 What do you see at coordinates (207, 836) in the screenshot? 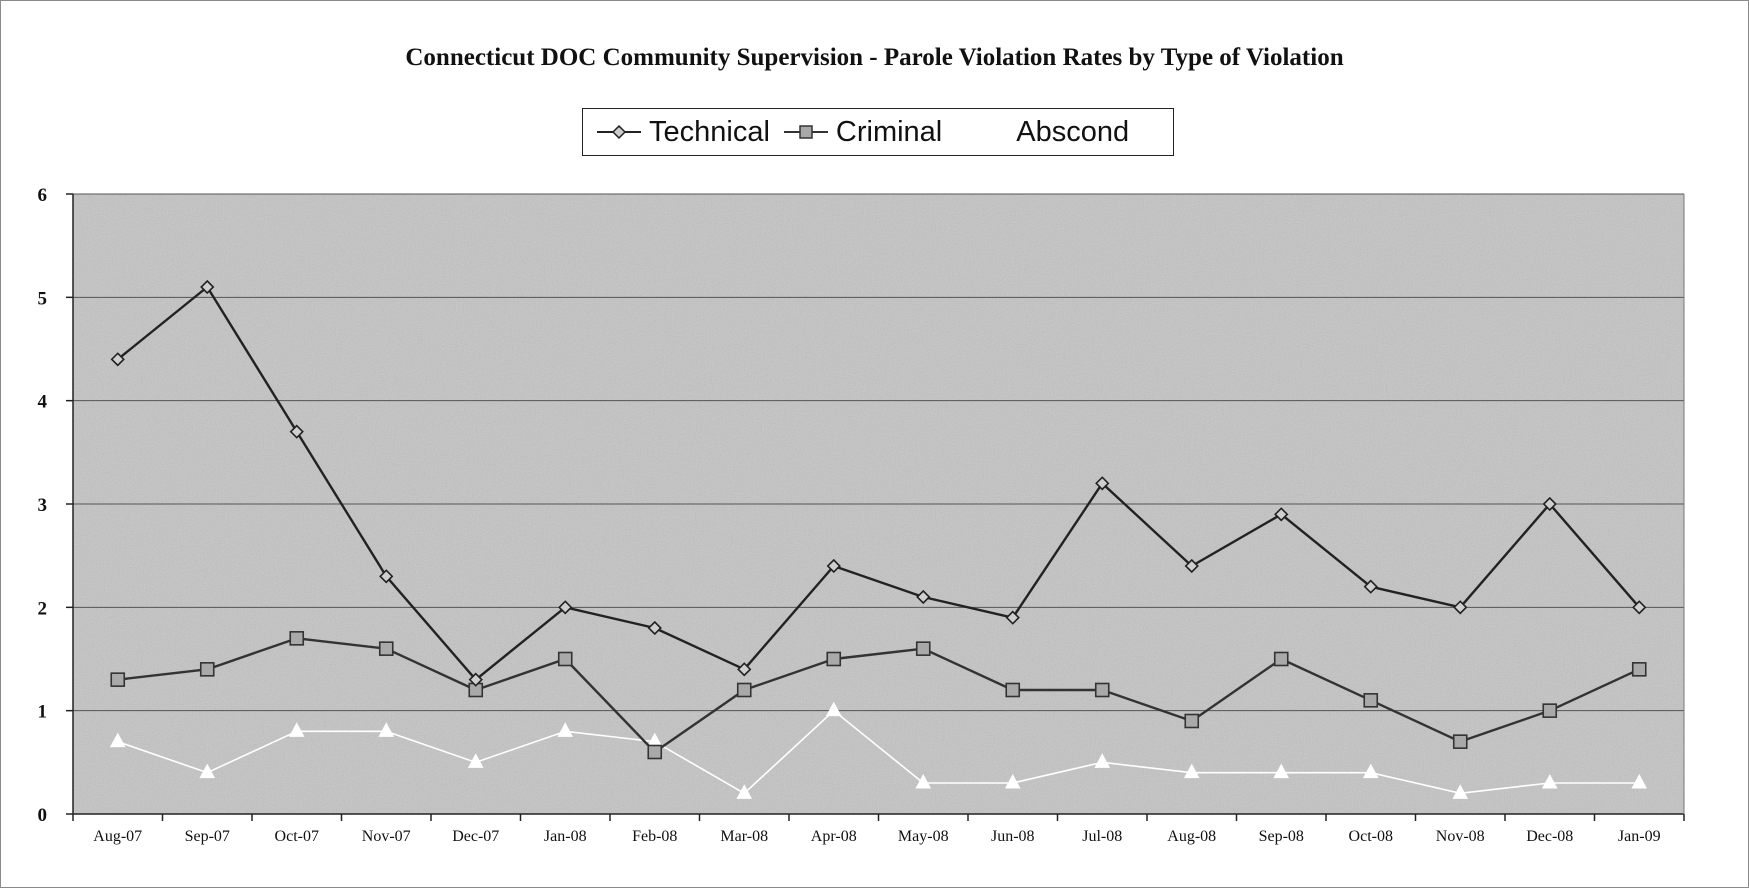
I see `x-tick-label: Sep-07` at bounding box center [207, 836].